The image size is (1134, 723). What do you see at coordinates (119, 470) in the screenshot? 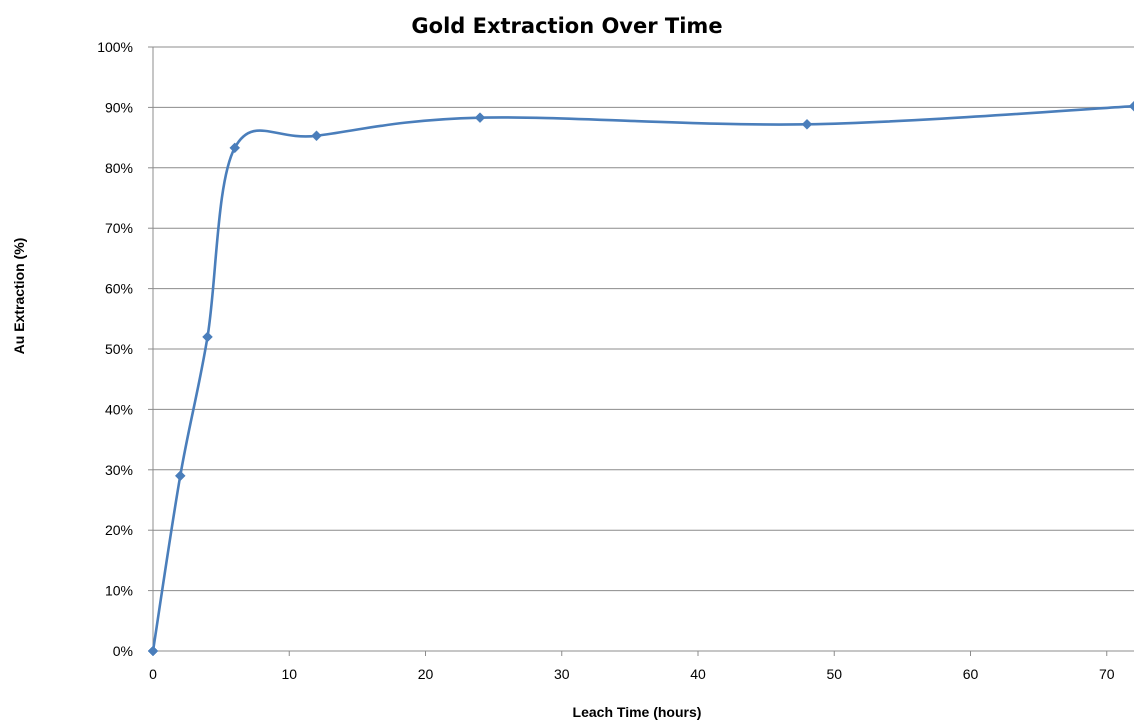
I see `y-tick-label: 30%` at bounding box center [119, 470].